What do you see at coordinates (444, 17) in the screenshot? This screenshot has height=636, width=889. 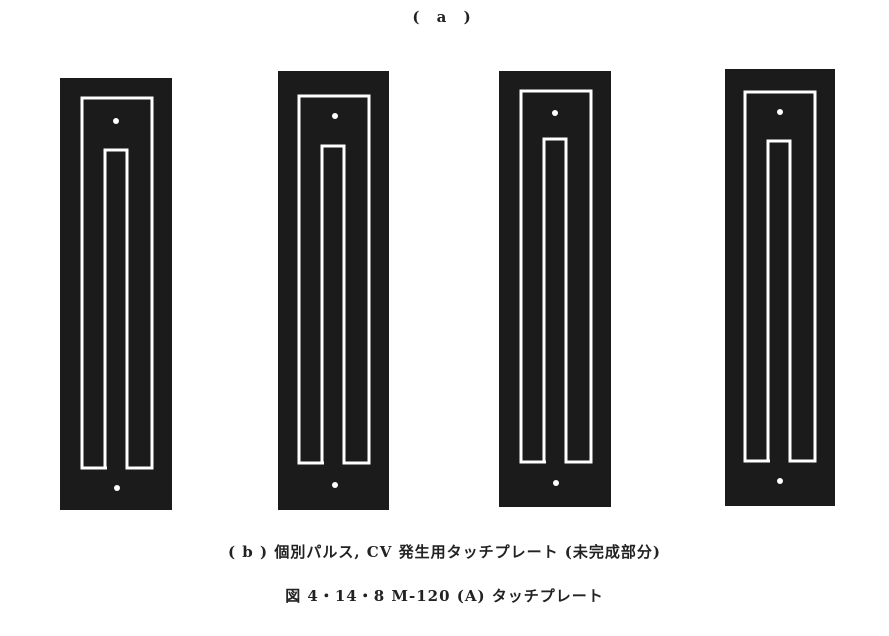 I see `part-a-label: ( a )` at bounding box center [444, 17].